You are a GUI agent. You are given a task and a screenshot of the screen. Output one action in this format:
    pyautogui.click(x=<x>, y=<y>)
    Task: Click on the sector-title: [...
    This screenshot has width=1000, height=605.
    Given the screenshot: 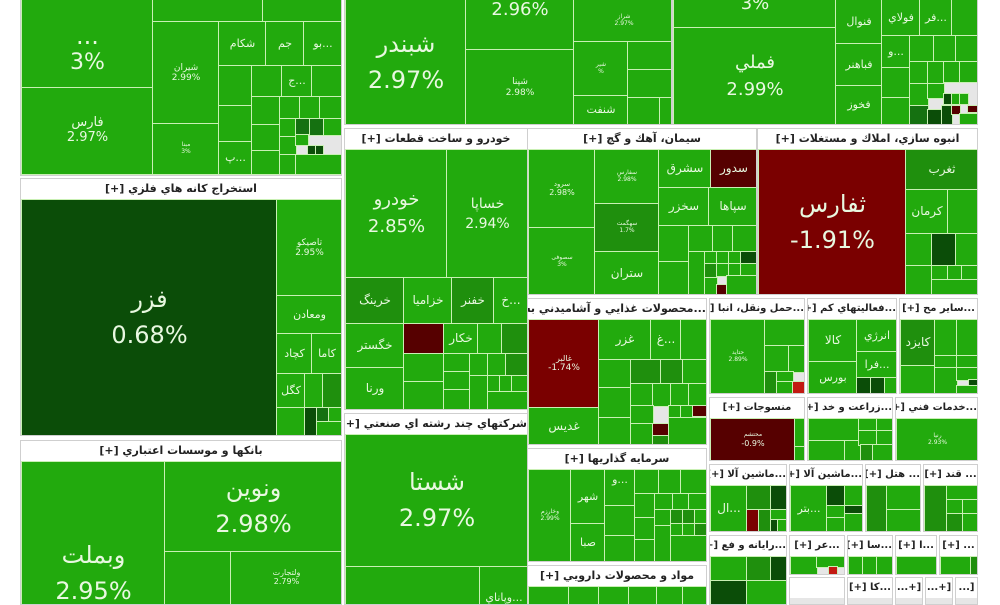 What is the action you would take?
    pyautogui.click(x=966, y=588)
    